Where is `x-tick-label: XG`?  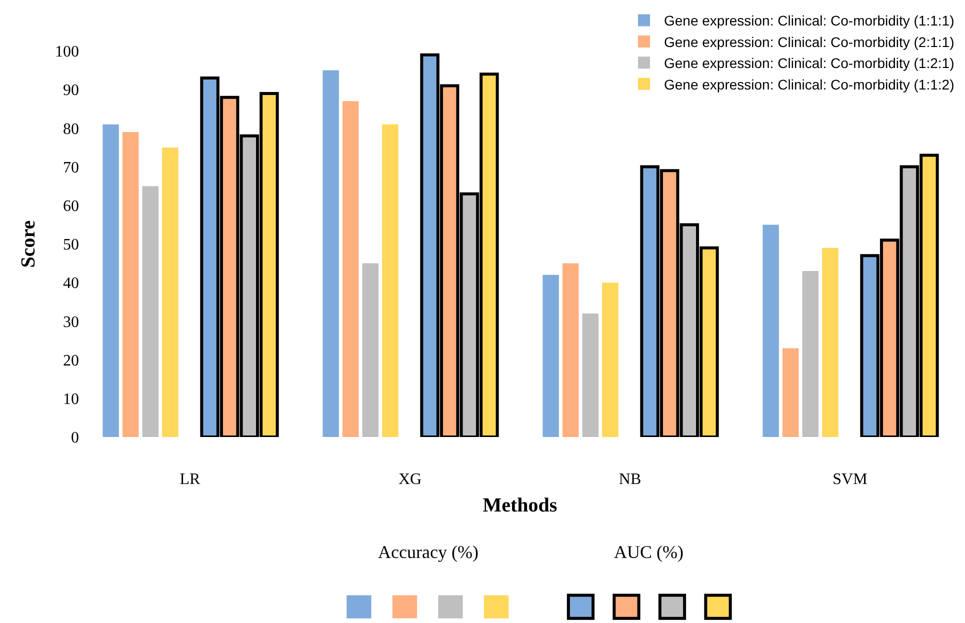 x-tick-label: XG is located at coordinates (410, 479).